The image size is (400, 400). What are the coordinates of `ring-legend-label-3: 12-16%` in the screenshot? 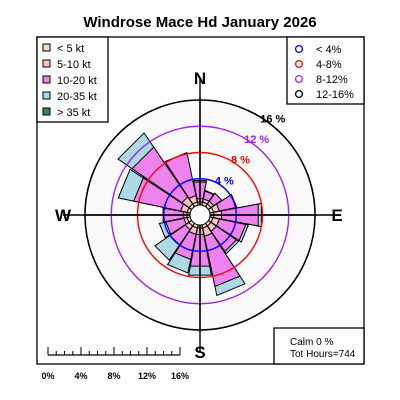 It's located at (335, 95).